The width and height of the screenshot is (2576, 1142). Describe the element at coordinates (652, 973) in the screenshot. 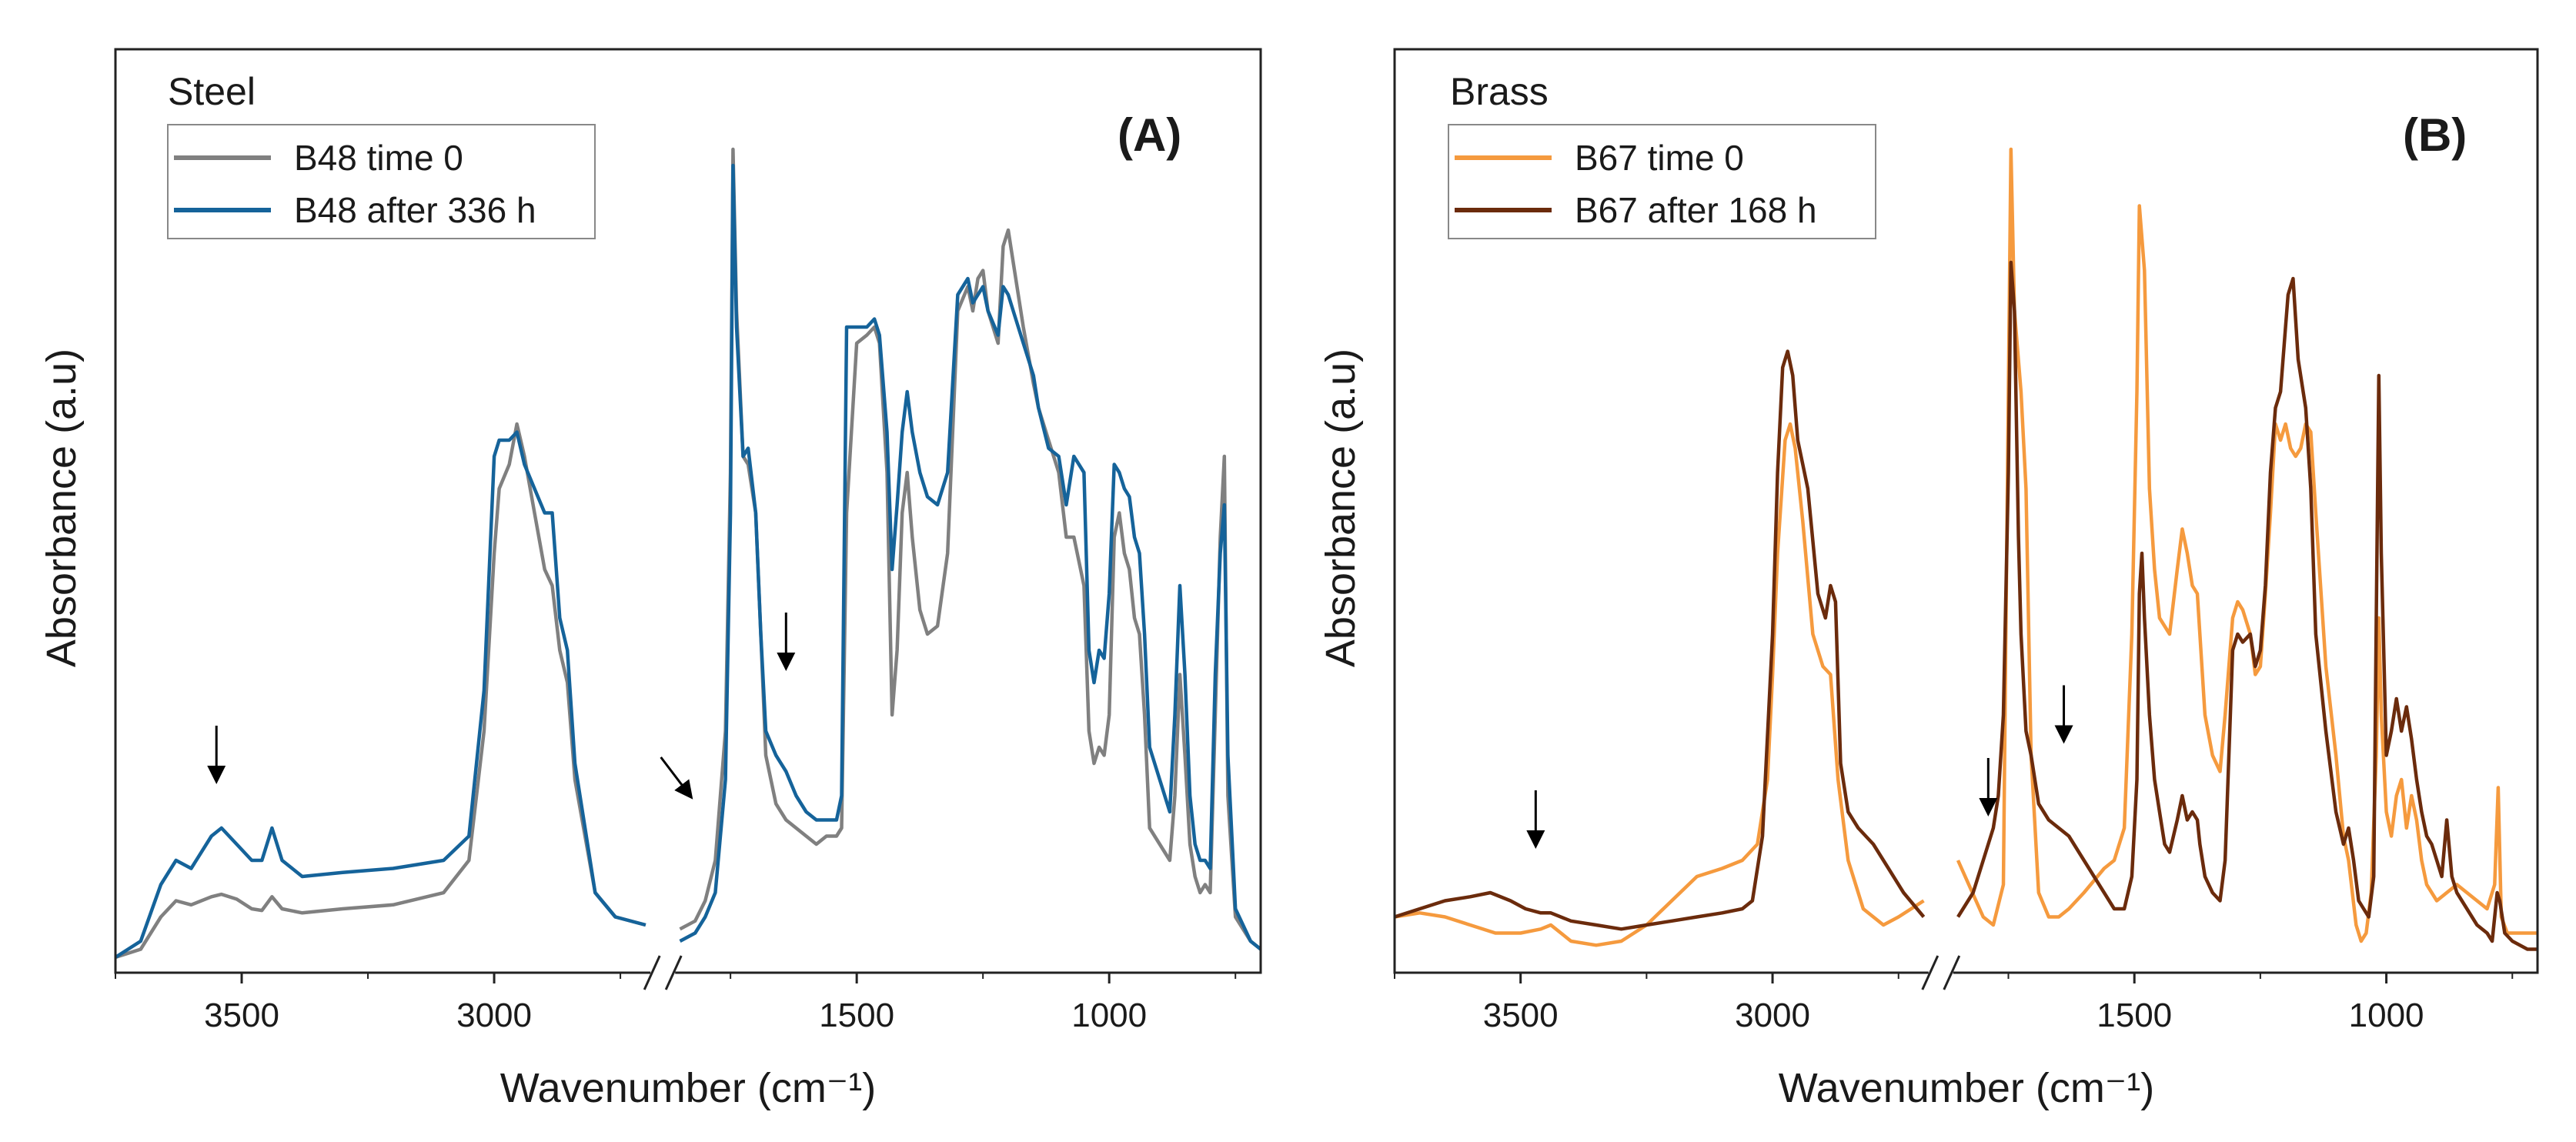

I see `axis-break-slash-1-steel` at that location.